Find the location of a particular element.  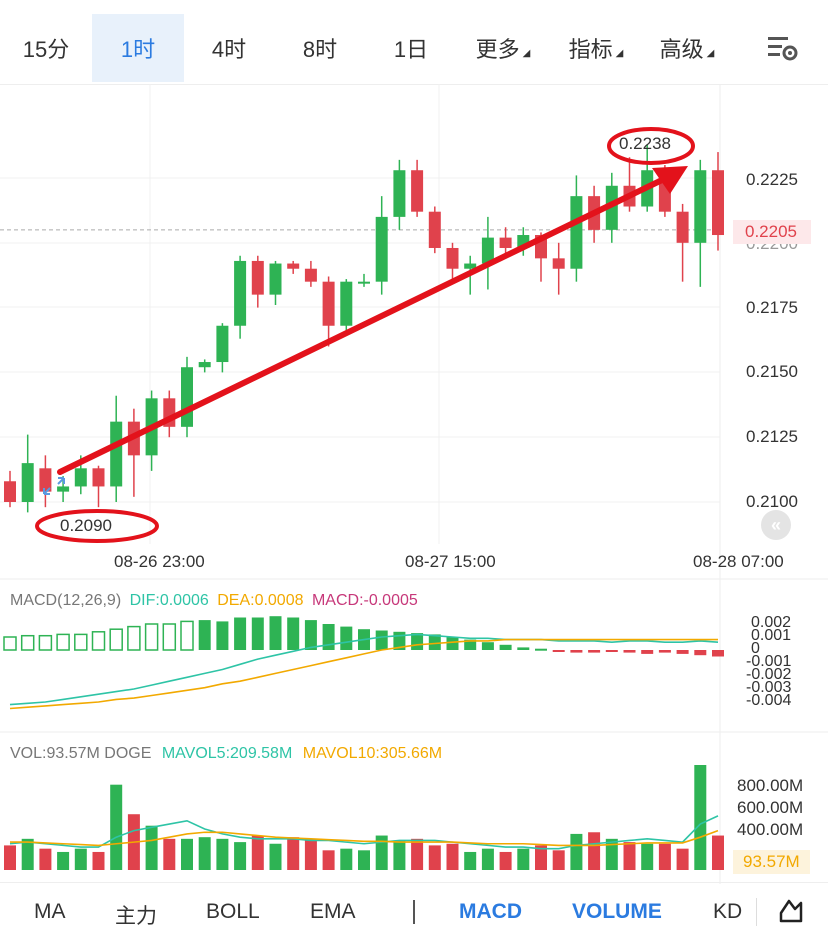

indicator-macd: MACD is located at coordinates (490, 911).